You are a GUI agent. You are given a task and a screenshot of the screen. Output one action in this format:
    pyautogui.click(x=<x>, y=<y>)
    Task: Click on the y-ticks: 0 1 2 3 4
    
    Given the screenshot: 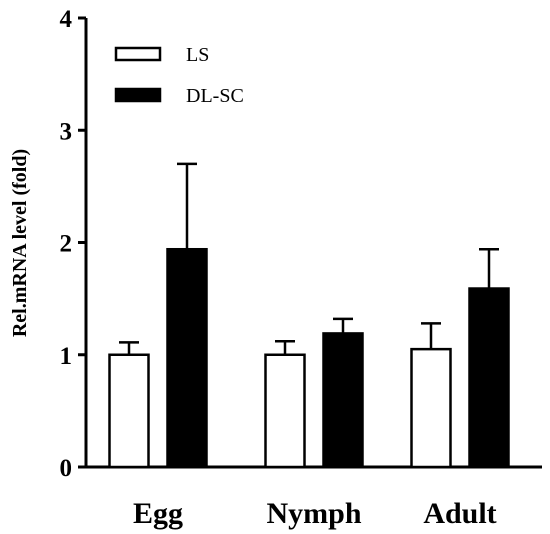 What is the action you would take?
    pyautogui.click(x=73, y=244)
    